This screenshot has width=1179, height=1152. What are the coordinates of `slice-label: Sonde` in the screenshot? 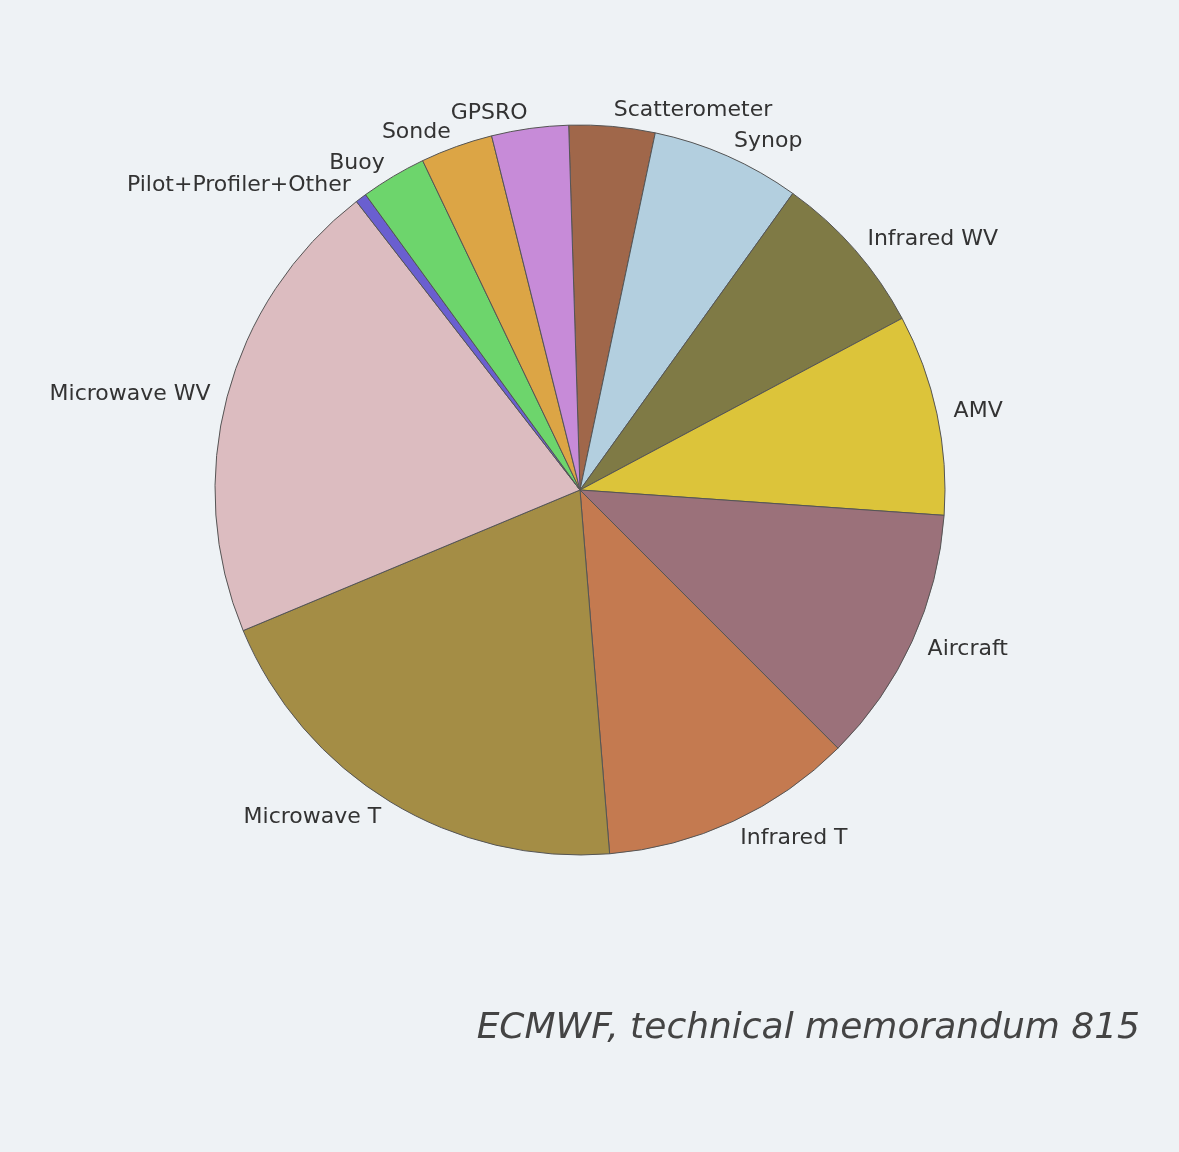 It's located at (416, 130).